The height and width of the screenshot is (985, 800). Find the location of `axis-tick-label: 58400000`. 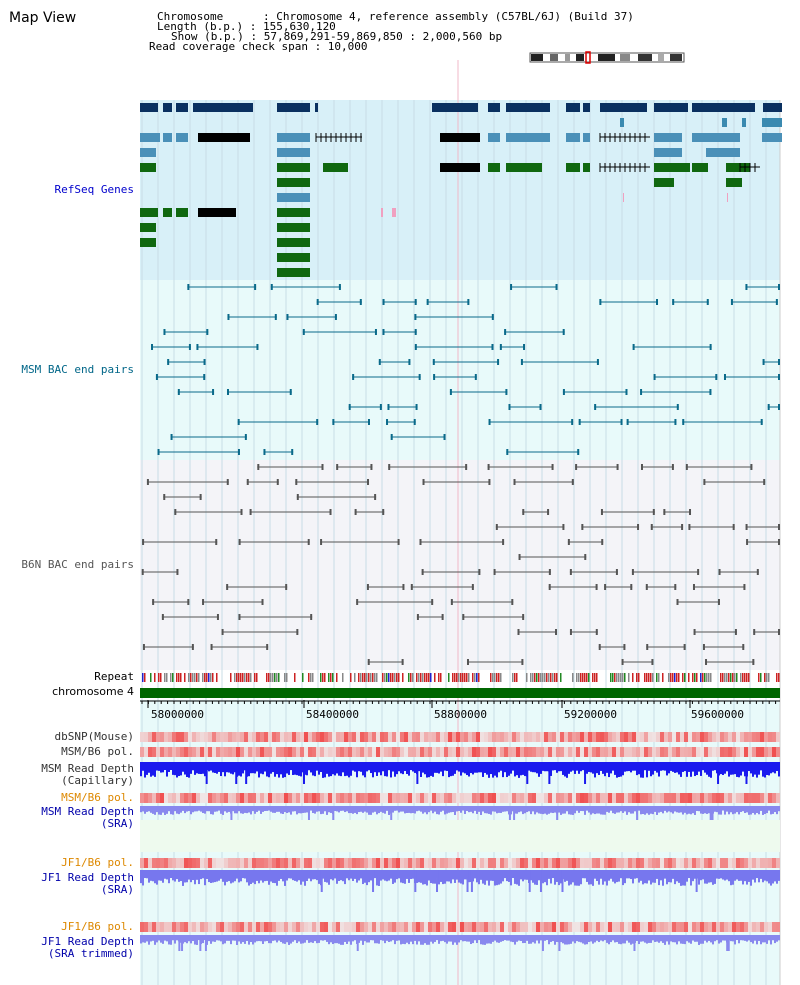

axis-tick-label: 58400000 is located at coordinates (332, 714).